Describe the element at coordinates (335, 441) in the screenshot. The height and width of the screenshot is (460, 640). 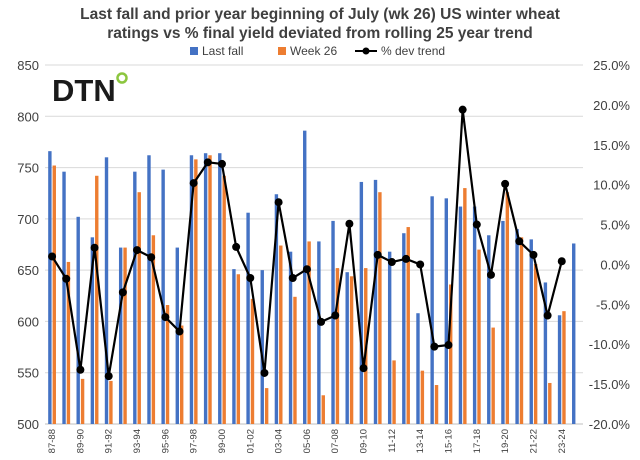
I see `x-tick-label: 07-08` at that location.